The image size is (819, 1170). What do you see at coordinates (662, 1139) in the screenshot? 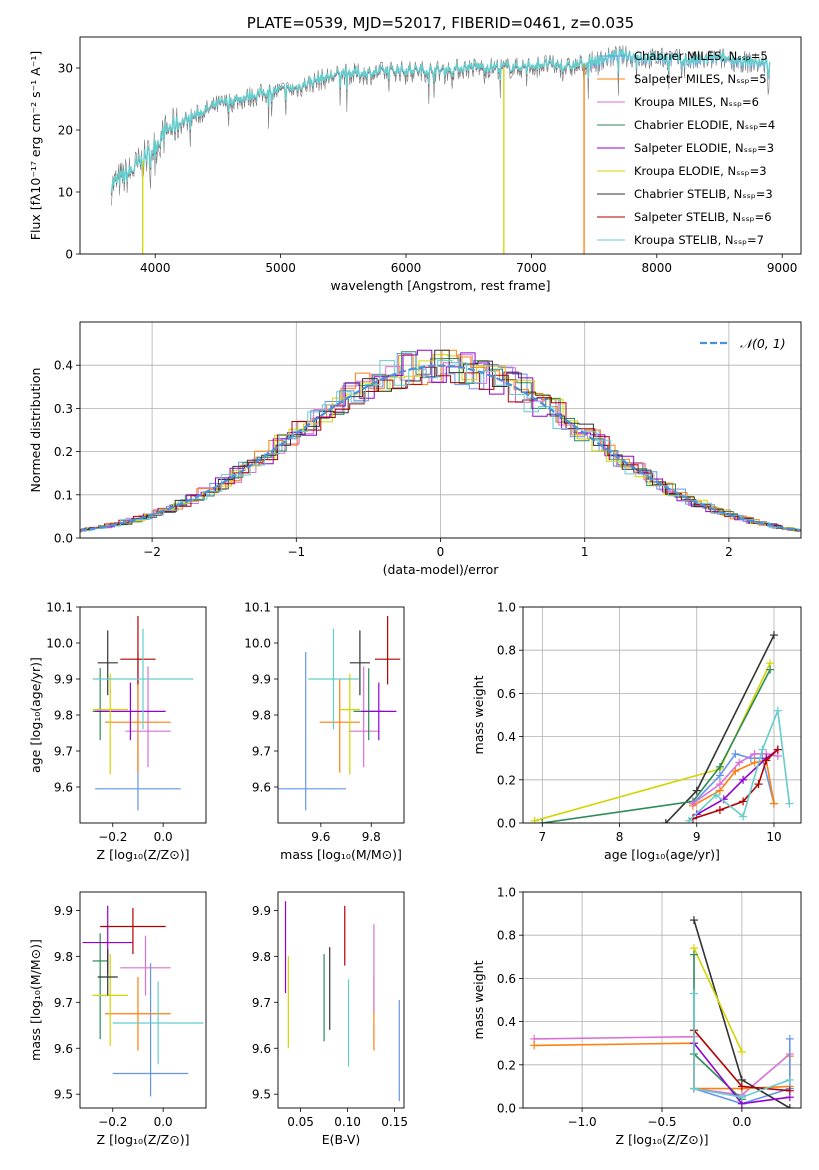
I see `x-axis-label: Z [log₁₀(Z/Z⊙)]` at bounding box center [662, 1139].